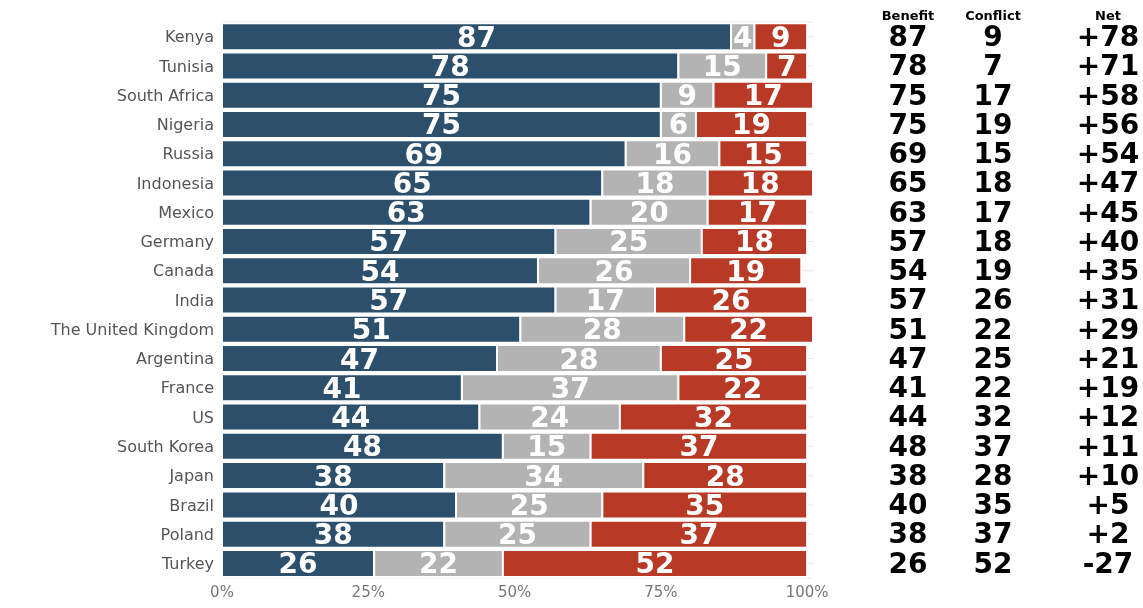  Describe the element at coordinates (165, 95) in the screenshot. I see `y-tick-label: South Africa` at that location.